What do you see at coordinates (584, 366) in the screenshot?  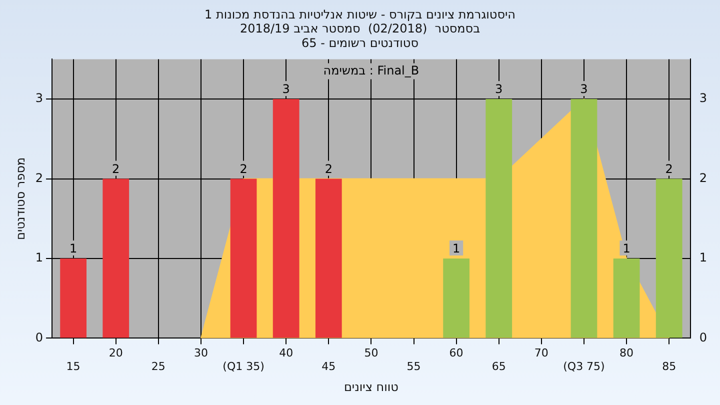 I see `x-tick-label: (Q3 75)` at bounding box center [584, 366].